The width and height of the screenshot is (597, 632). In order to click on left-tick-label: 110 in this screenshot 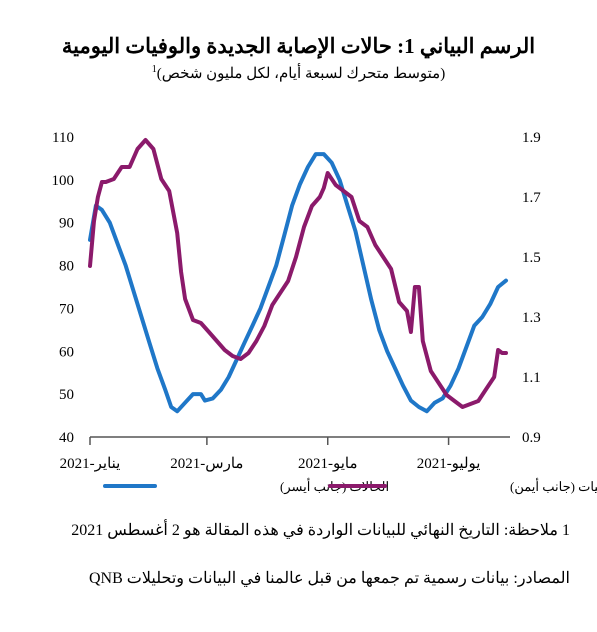, I will do `click(63, 138)`.